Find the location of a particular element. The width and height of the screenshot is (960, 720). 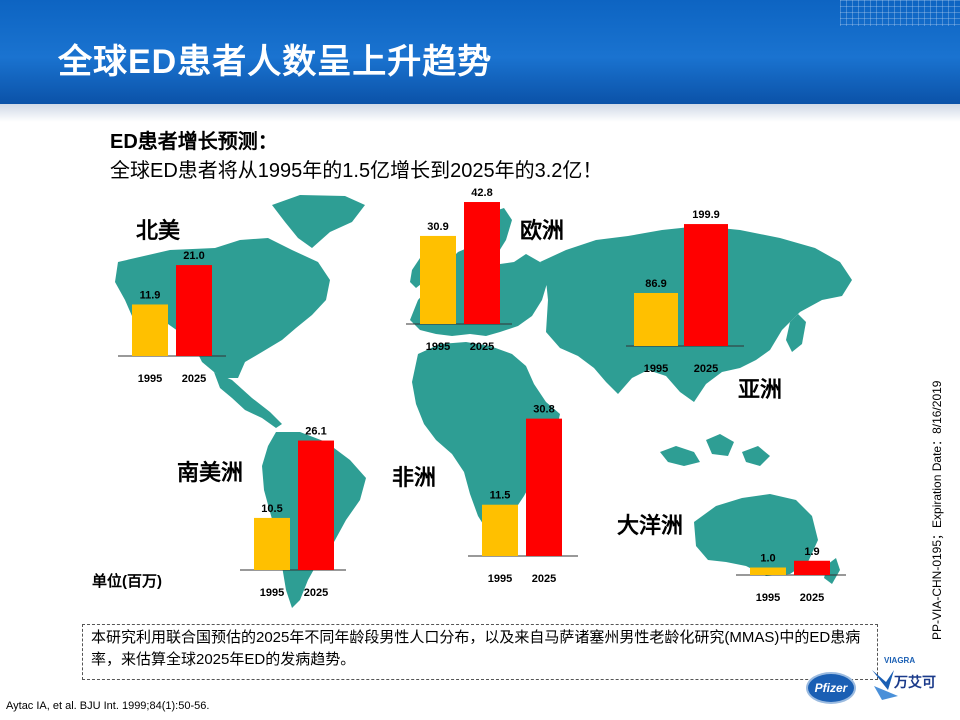

header-grid-decoration is located at coordinates (900, 13).